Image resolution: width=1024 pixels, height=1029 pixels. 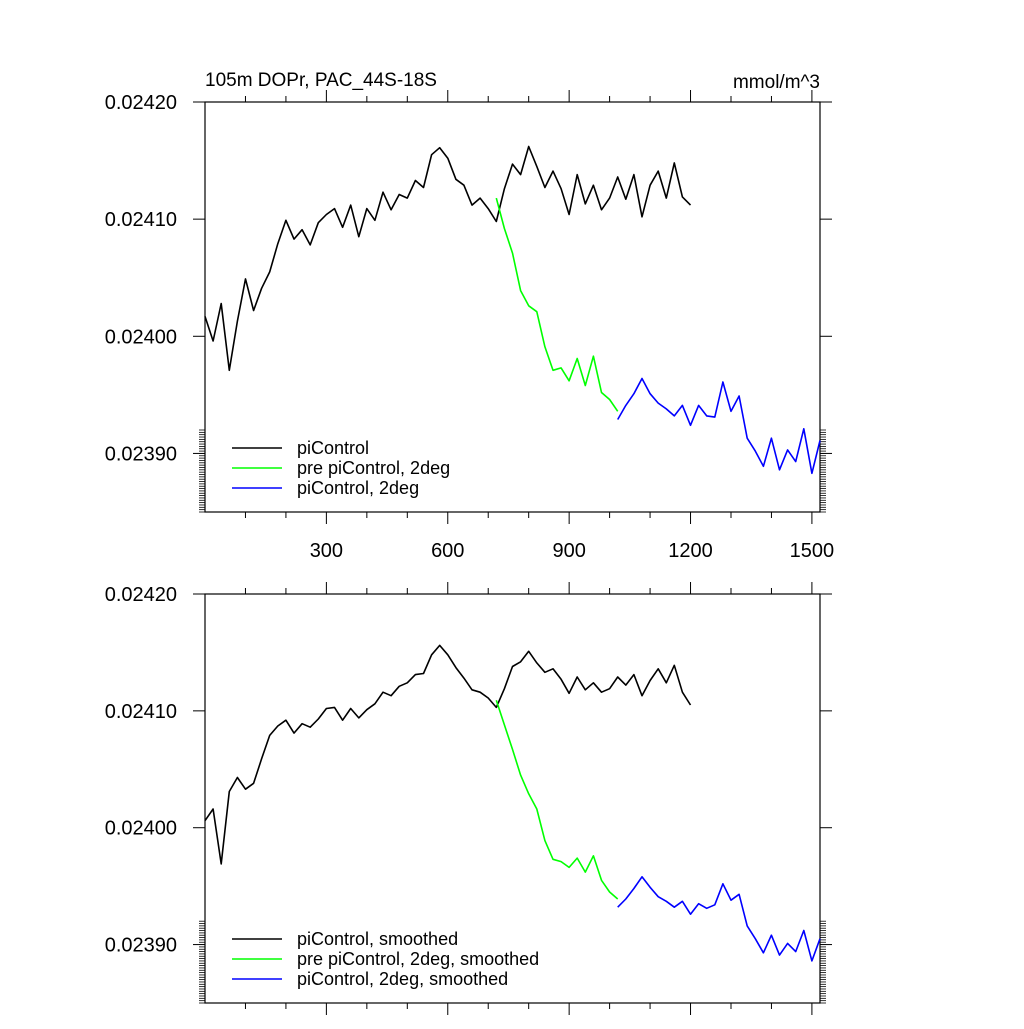 I want to click on legend-label: piControl, 2deg, smoothed, so click(x=402, y=979).